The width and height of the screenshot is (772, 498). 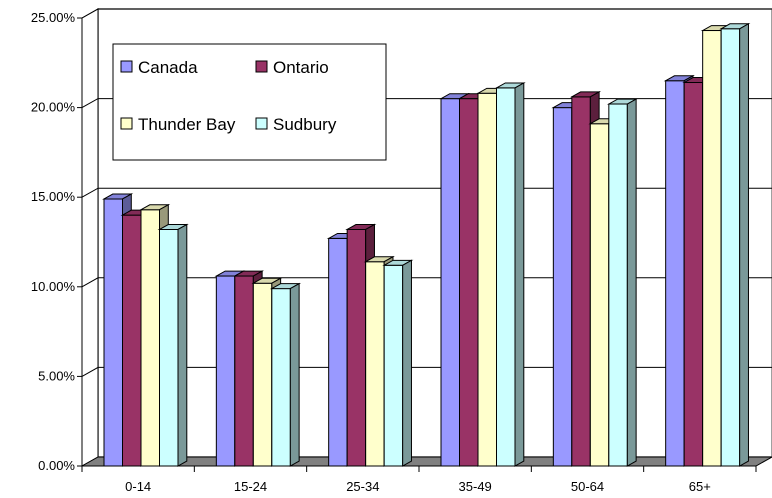 I want to click on x-tick-label: 15-24, so click(x=250, y=486).